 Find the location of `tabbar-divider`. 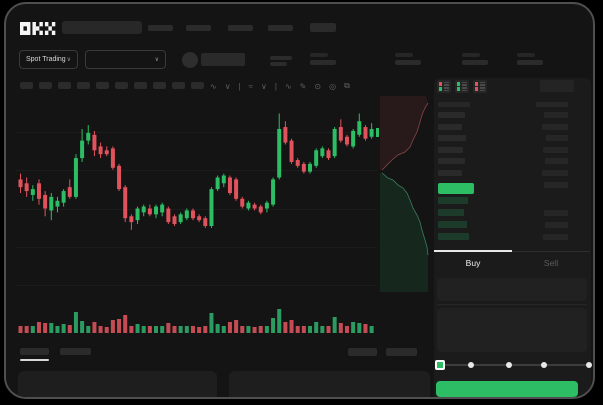

tabbar-divider is located at coordinates (512, 251).